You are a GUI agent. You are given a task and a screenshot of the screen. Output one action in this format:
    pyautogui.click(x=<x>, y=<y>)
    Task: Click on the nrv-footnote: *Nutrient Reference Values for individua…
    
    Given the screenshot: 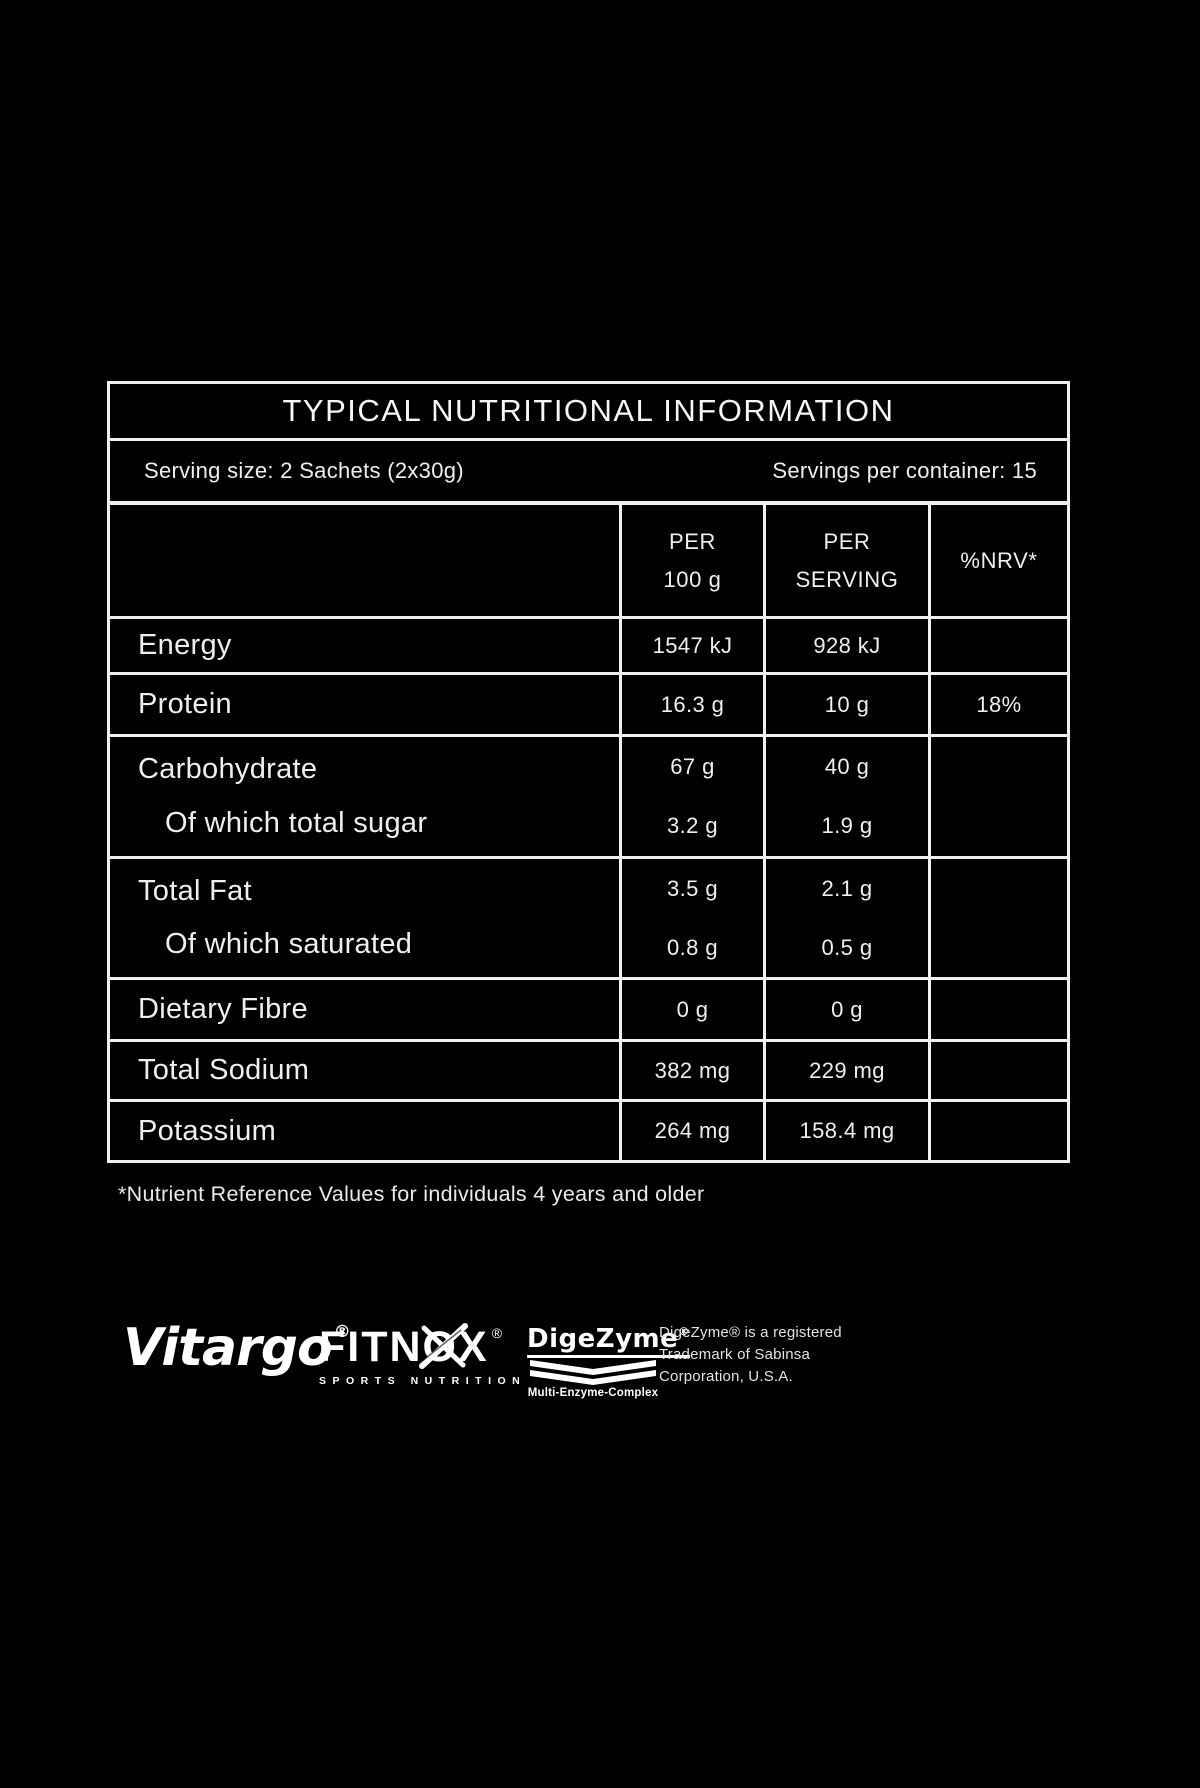 What is the action you would take?
    pyautogui.click(x=411, y=1194)
    